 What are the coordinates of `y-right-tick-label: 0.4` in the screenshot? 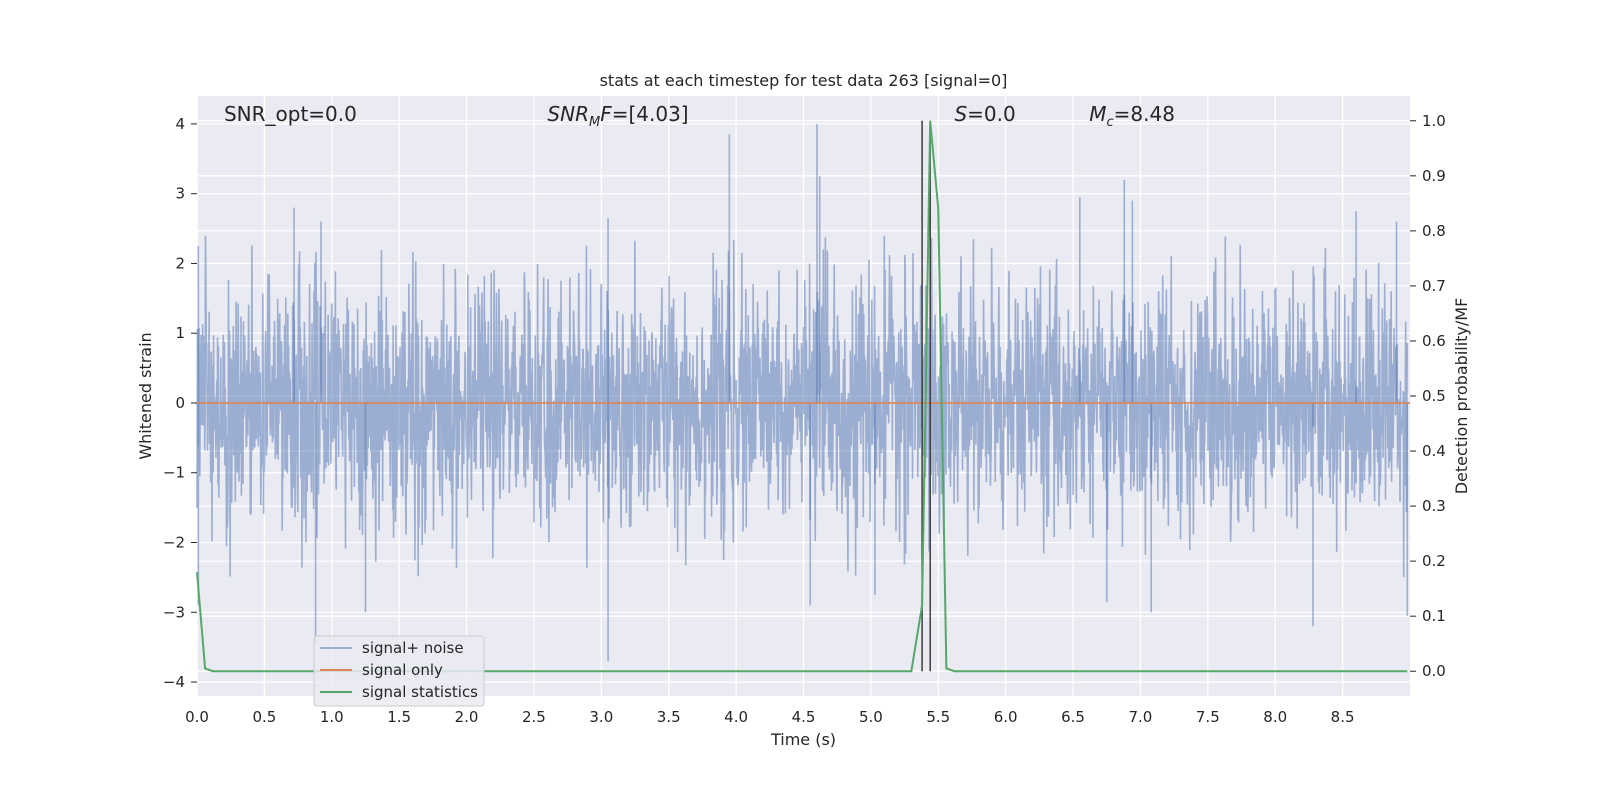 It's located at (1434, 451).